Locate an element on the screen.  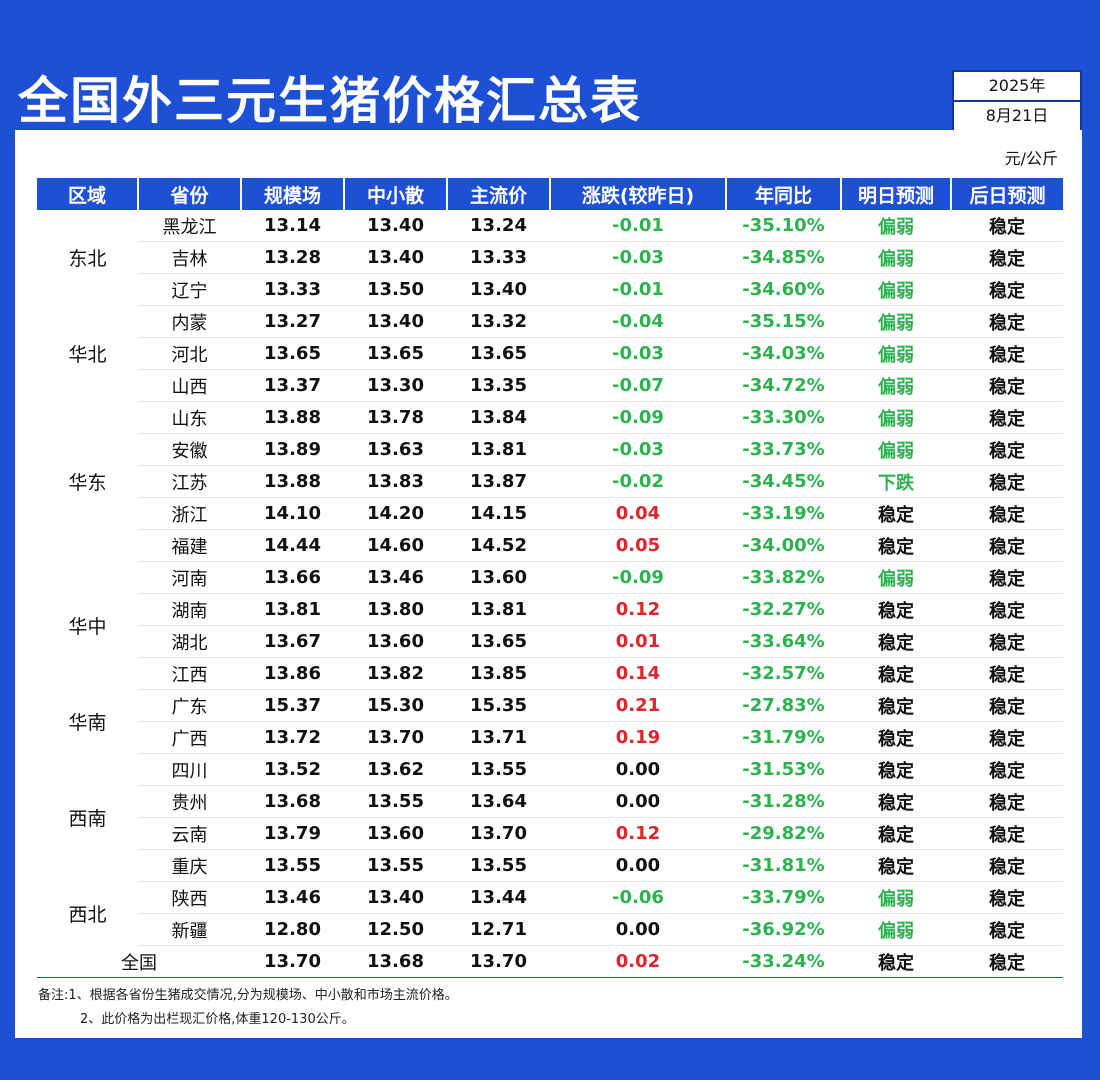
table-row: 贵州 13.68 13.55 13.64 0.00 -31.28% 稳定 稳定 is located at coordinates (550, 801).